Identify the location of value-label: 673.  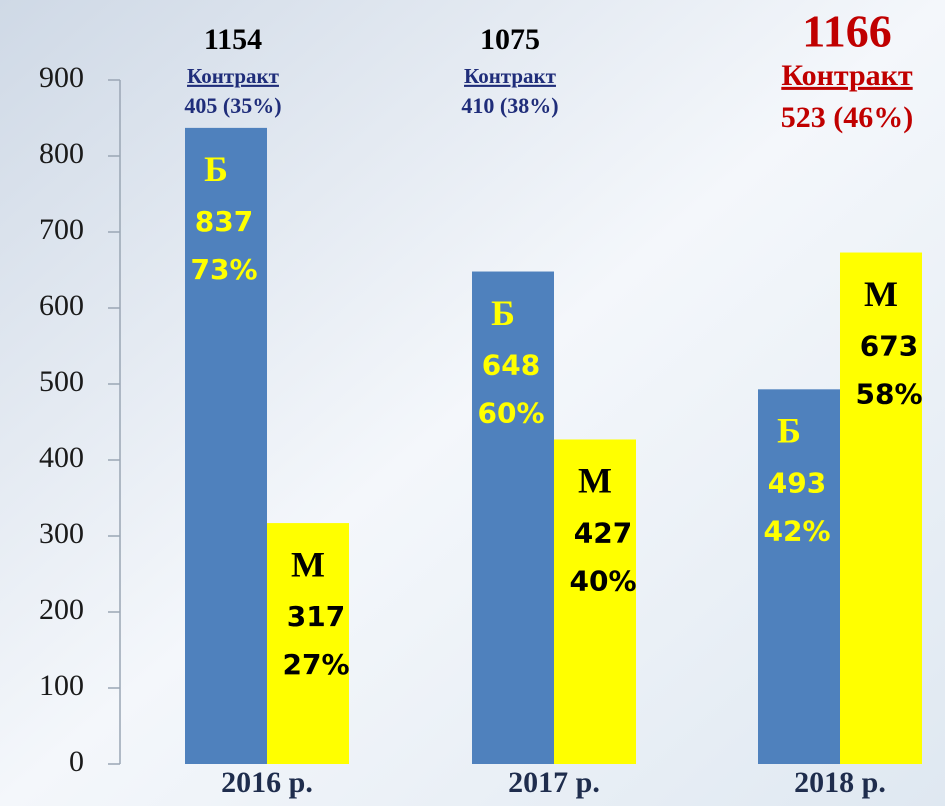
(889, 346).